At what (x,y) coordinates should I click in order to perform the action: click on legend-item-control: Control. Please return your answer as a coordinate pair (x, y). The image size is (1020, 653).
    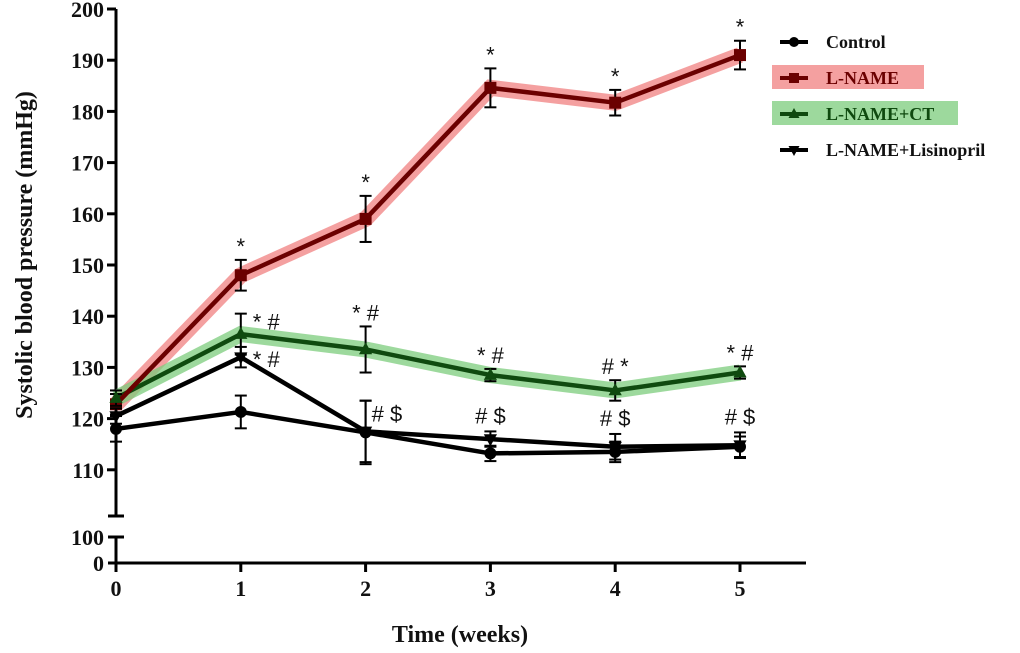
    Looking at the image, I should click on (833, 42).